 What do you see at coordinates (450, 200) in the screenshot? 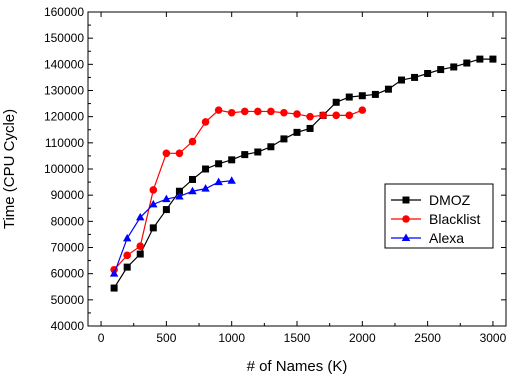
I see `legend-label-dmoz: DMOZ` at bounding box center [450, 200].